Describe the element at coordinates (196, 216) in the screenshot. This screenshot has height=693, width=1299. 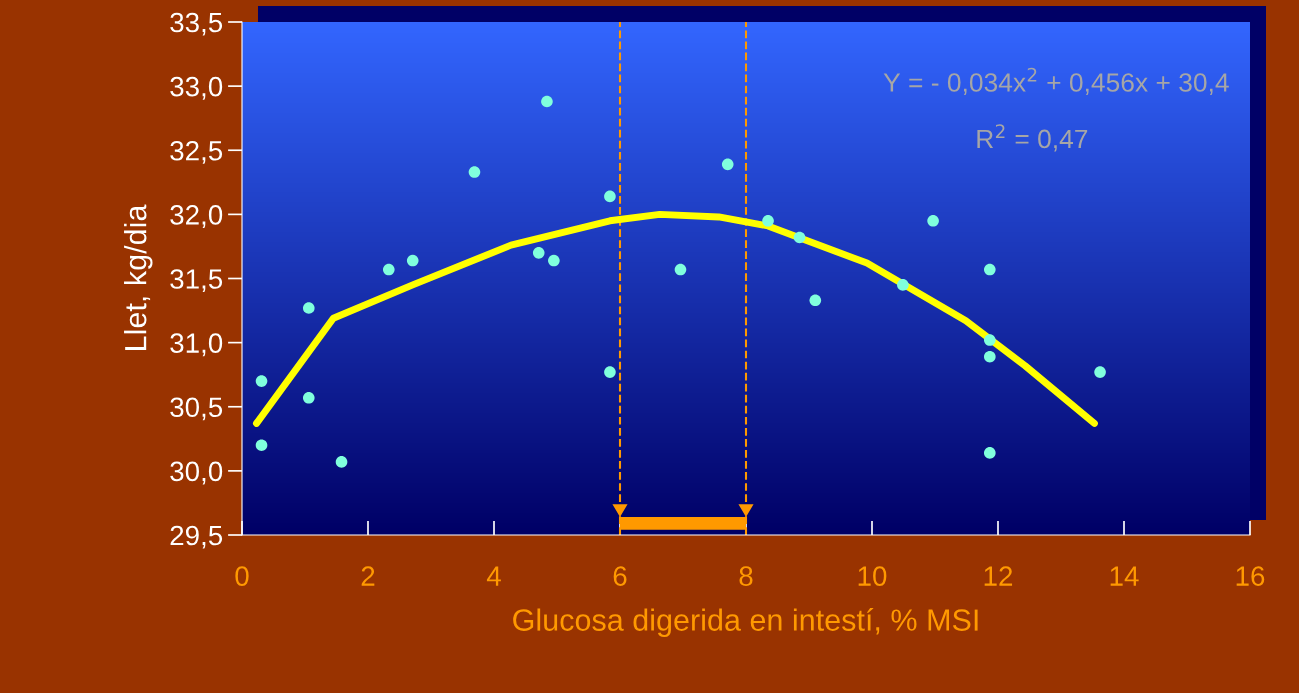
I see `y-tick-label: 32,0` at that location.